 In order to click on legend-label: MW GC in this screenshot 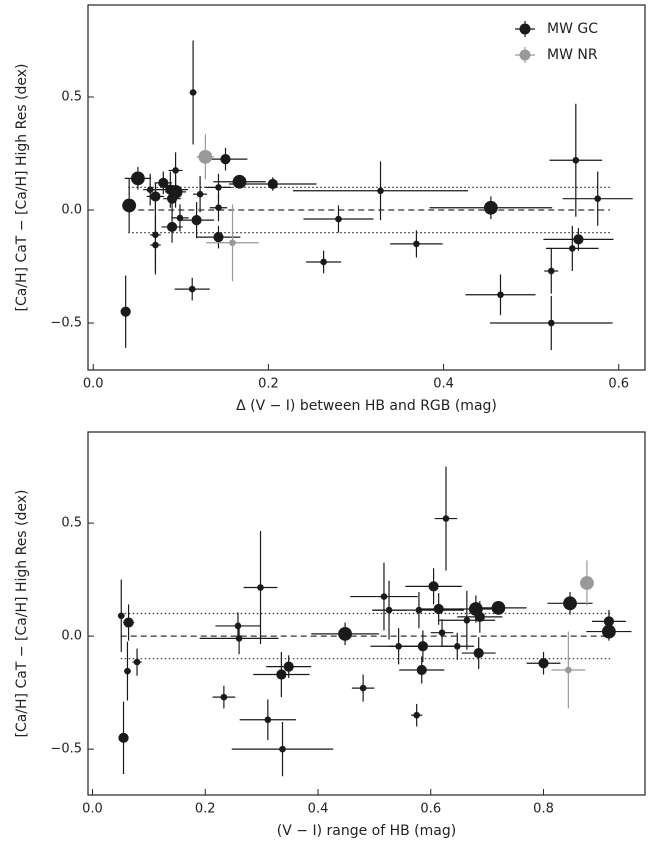, I will do `click(572, 29)`.